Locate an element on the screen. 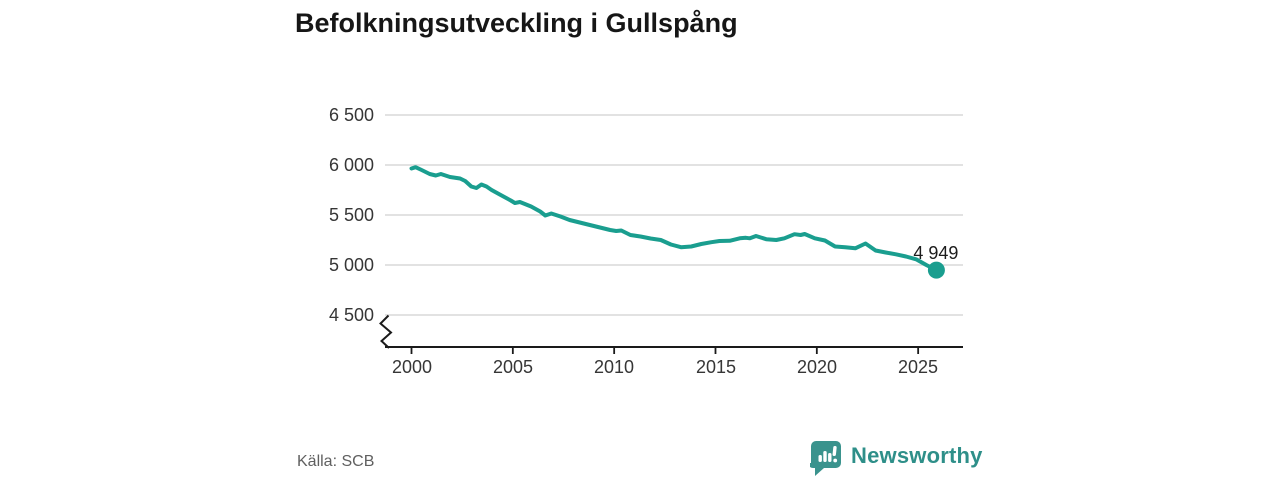  x-tick-label: 2025 is located at coordinates (918, 367).